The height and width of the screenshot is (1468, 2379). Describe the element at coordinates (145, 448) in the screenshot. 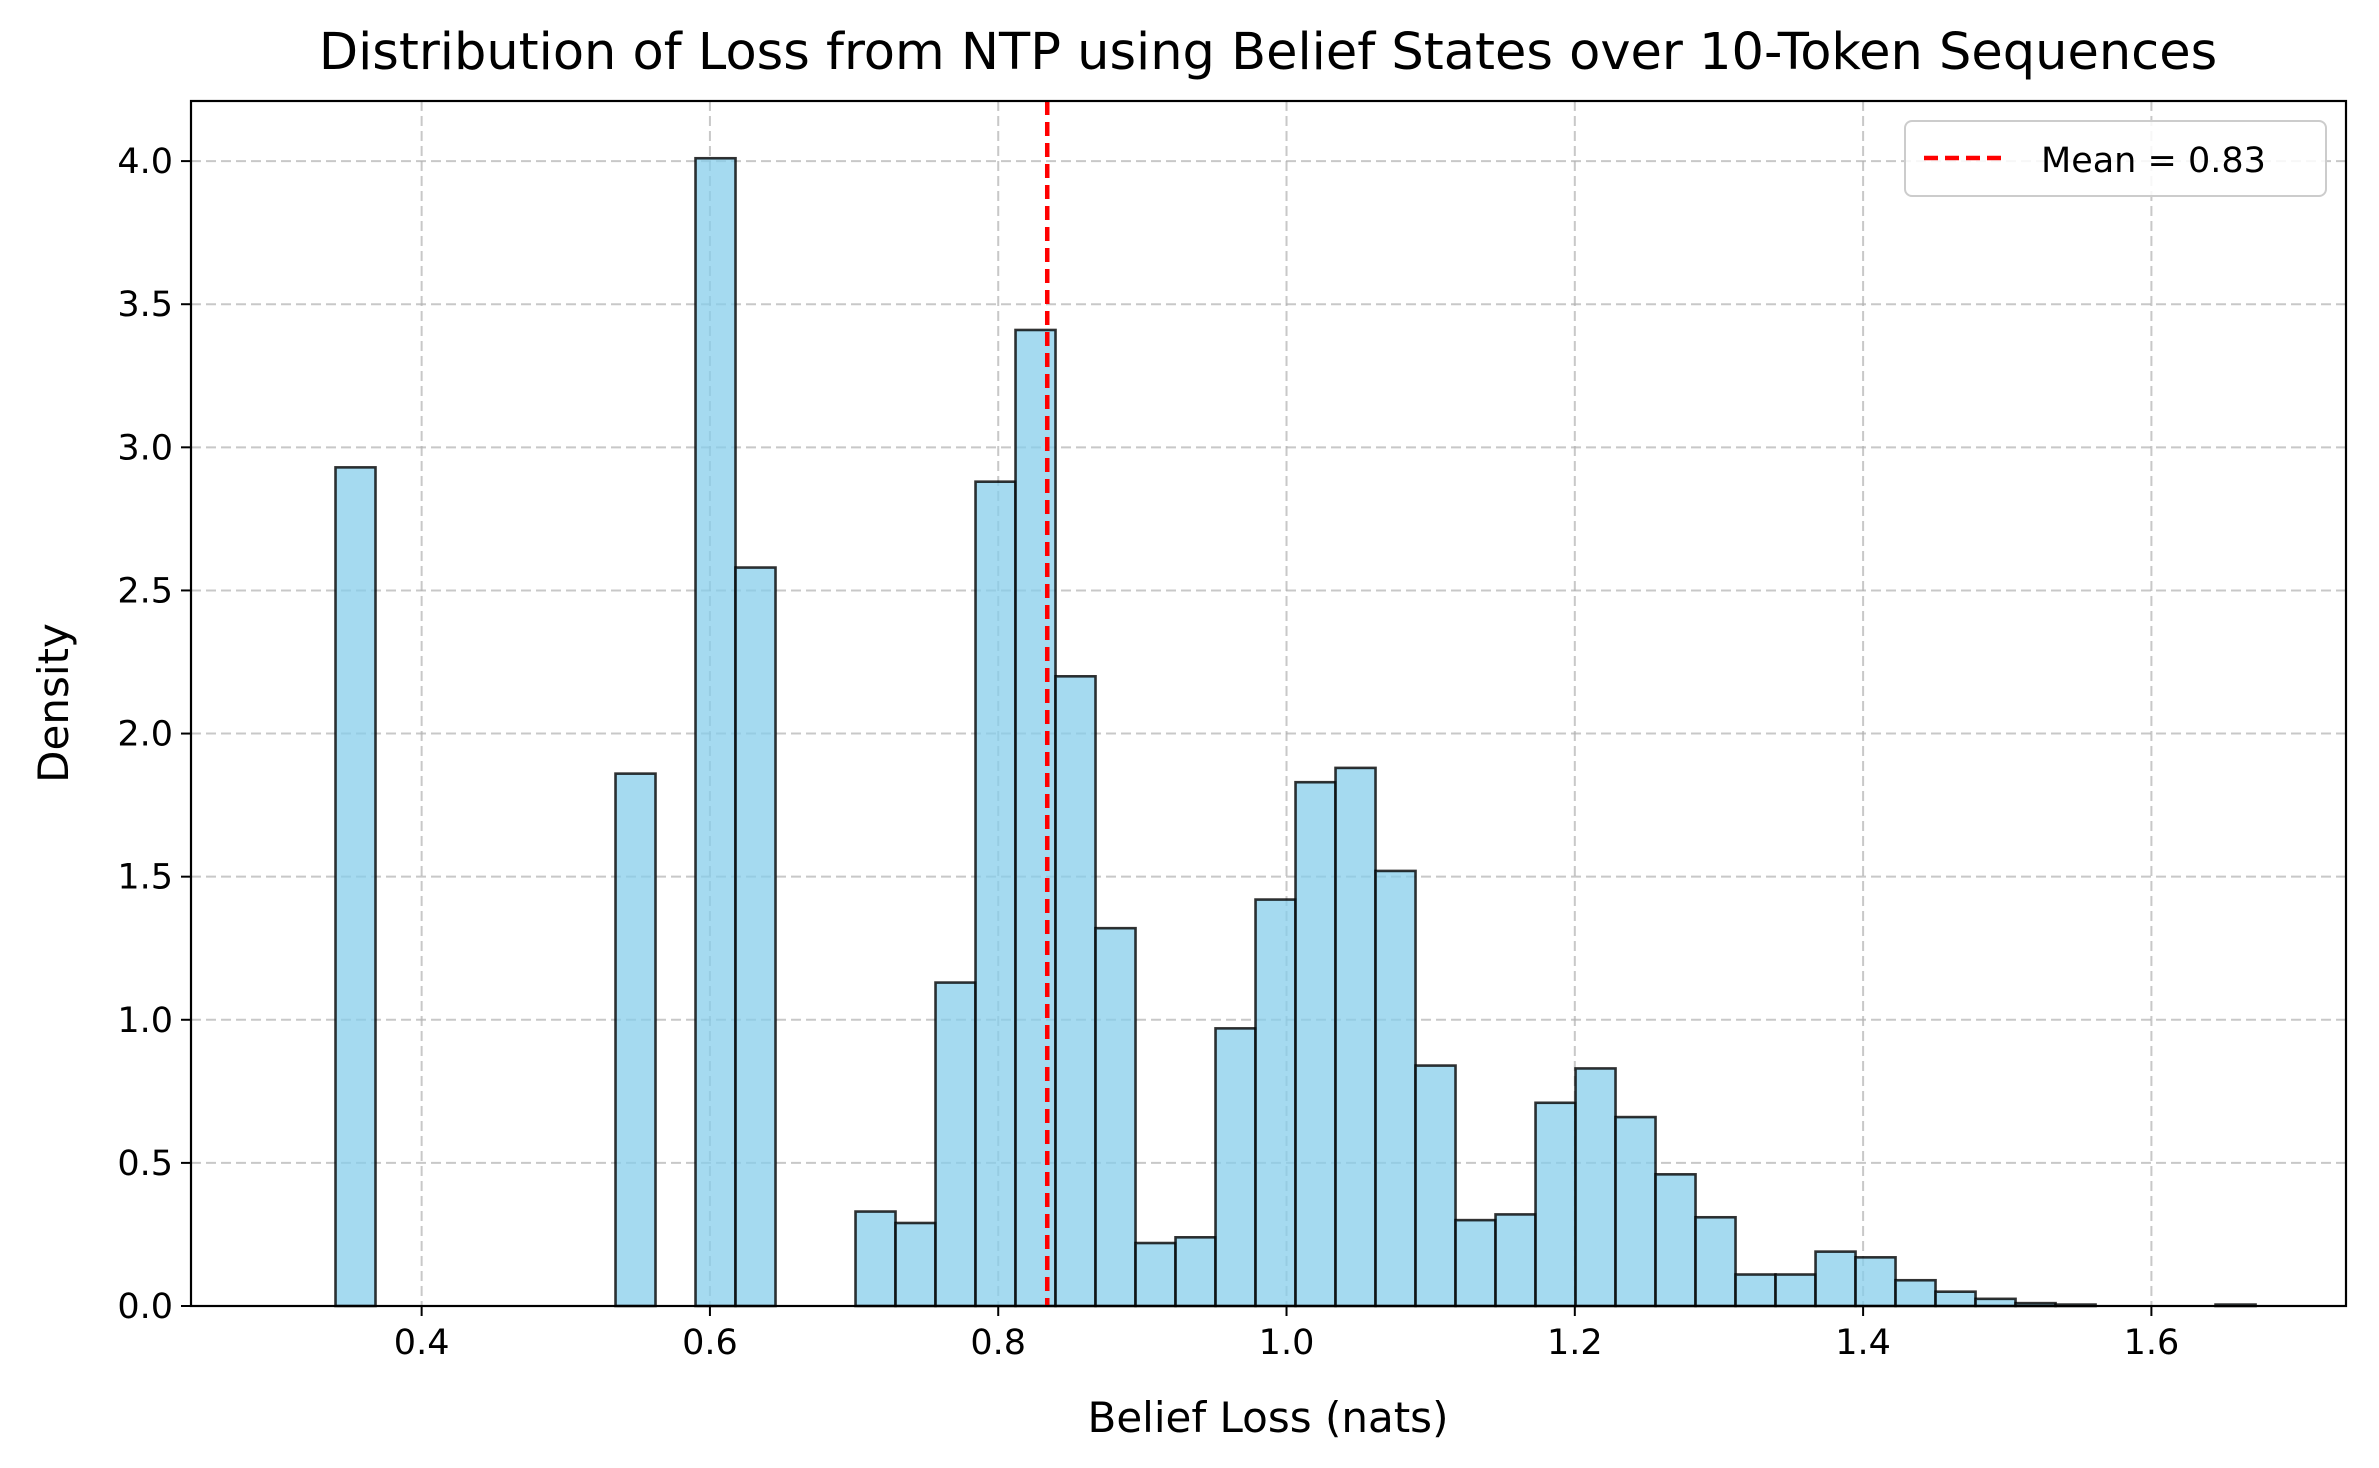

I see `y-tick-label: 3.0` at that location.